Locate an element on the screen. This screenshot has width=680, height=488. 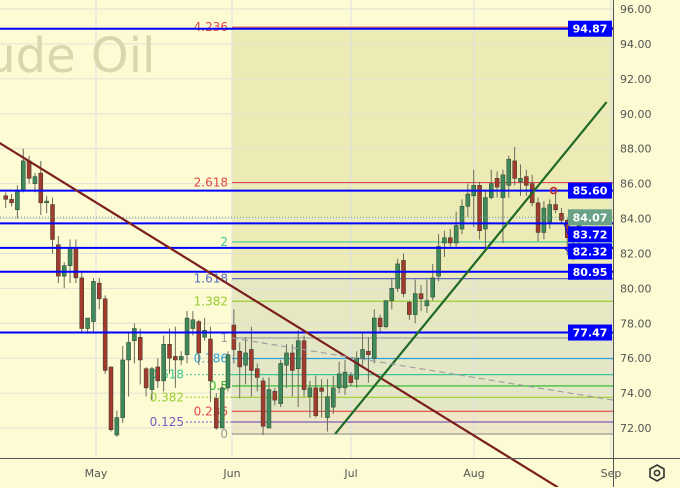
x-tick-label: Jun is located at coordinates (231, 473).